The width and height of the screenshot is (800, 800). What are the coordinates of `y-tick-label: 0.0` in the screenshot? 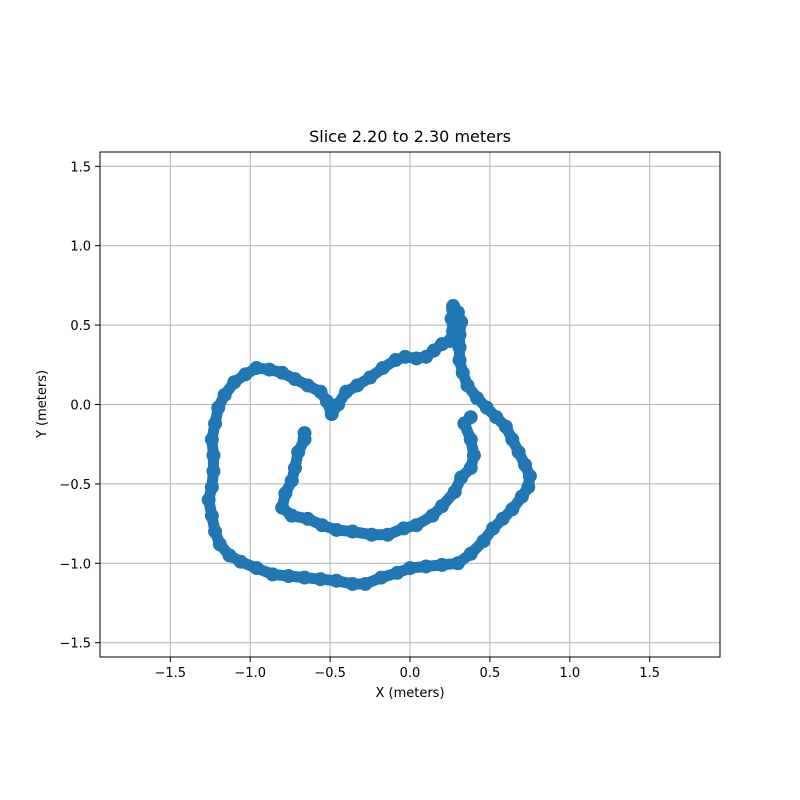 It's located at (80, 406).